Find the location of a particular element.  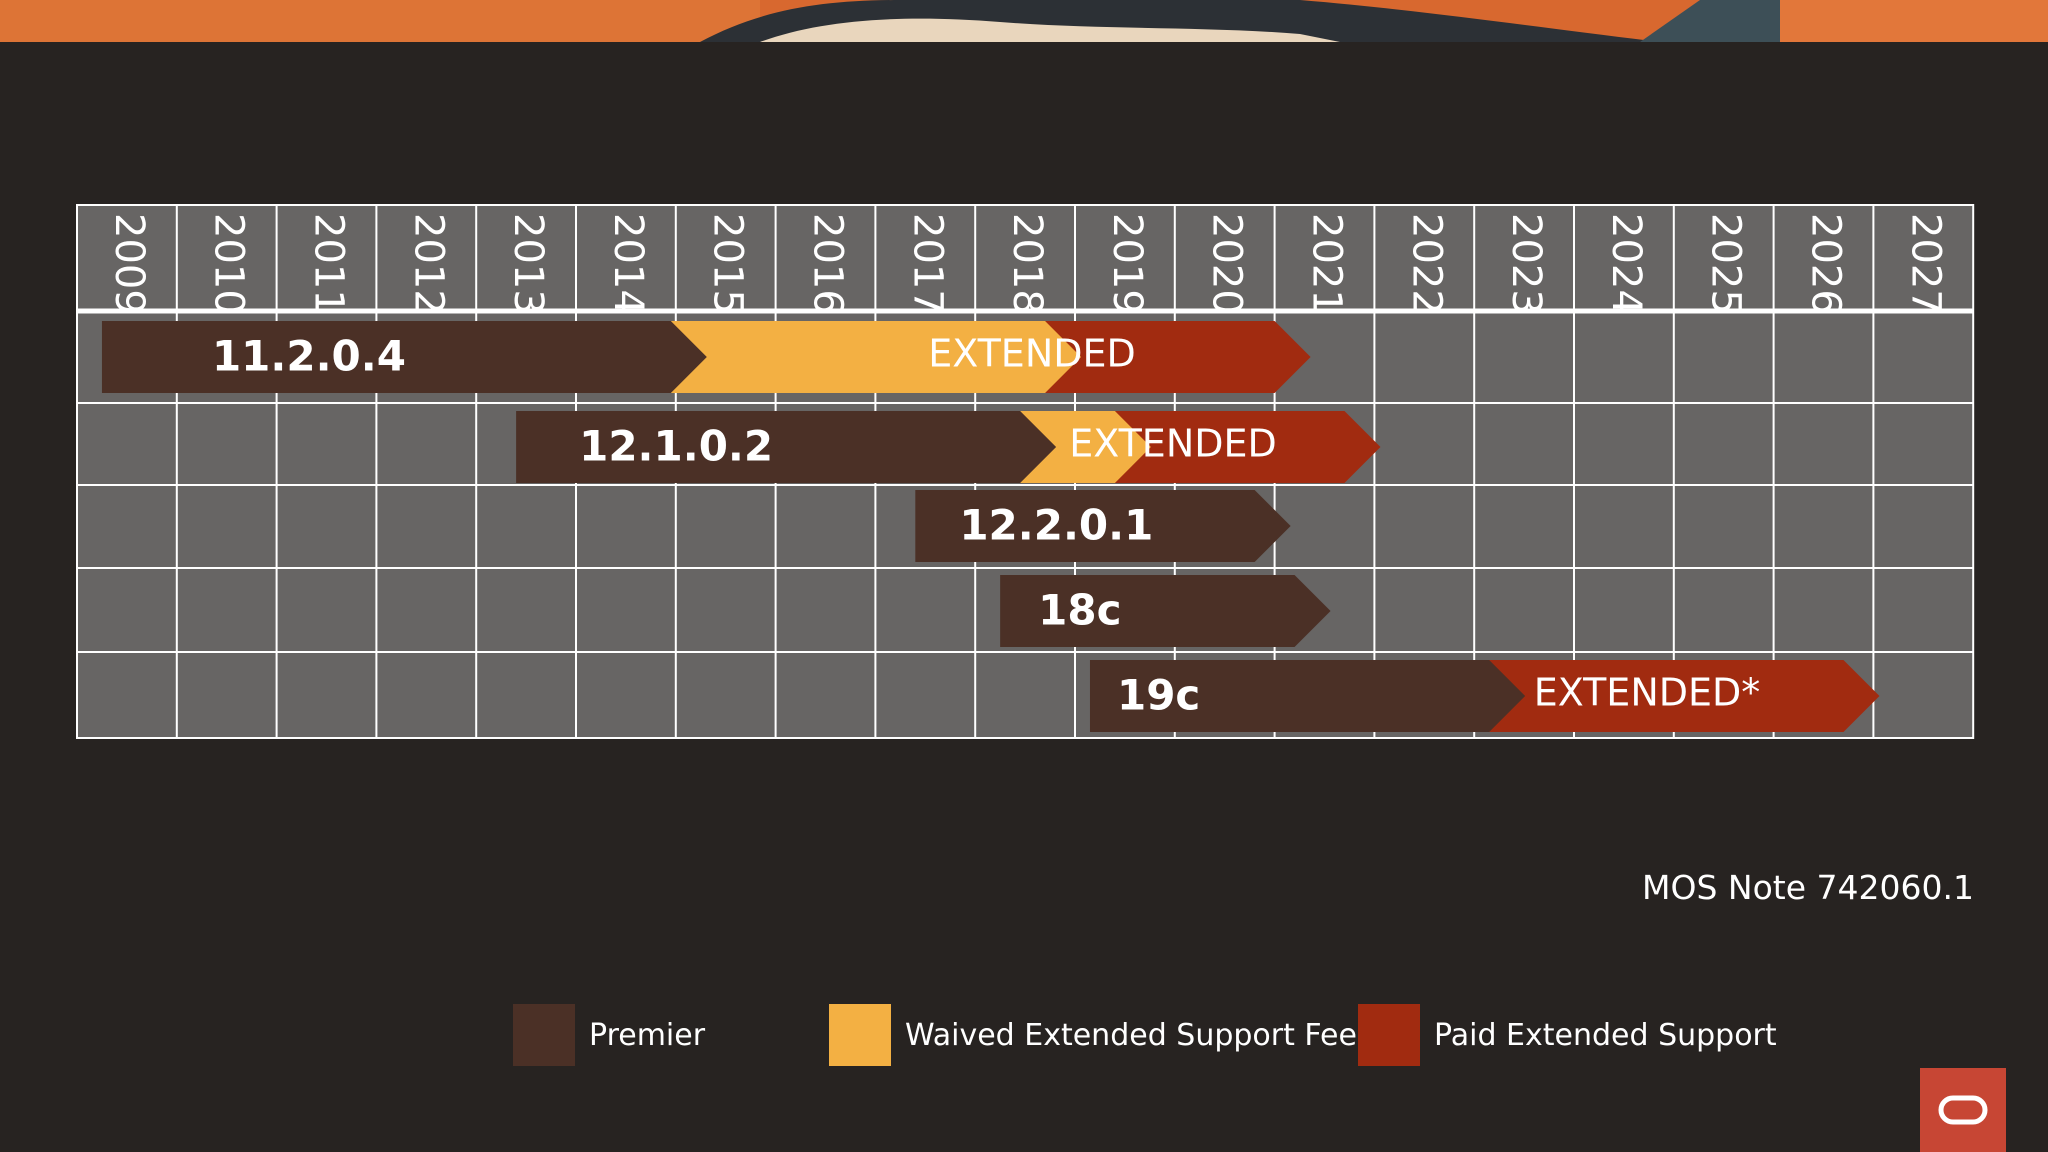

year-label-2011: 2011 is located at coordinates (329, 264).